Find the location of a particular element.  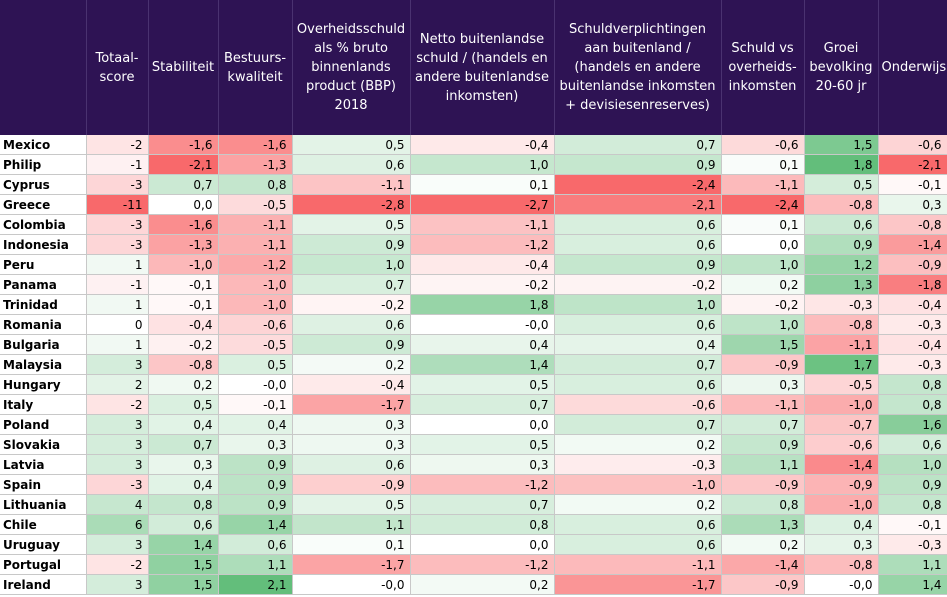

value-cell: 2 is located at coordinates (117, 384).